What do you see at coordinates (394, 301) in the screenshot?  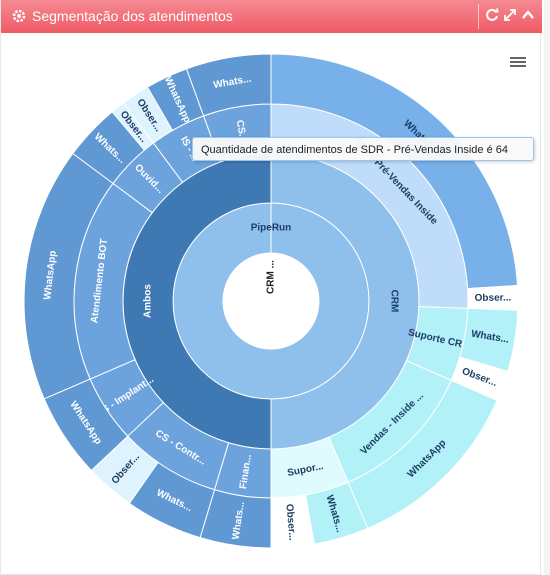 I see `ring2-label-0: CRM` at bounding box center [394, 301].